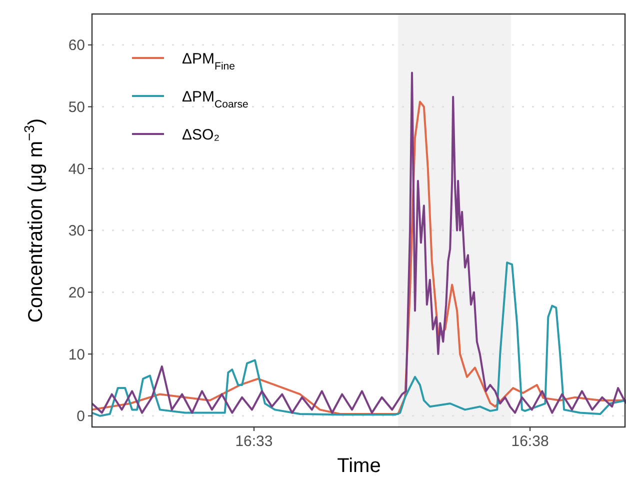 The image size is (626, 481). I want to click on y-tick-label: 60, so click(76, 45).